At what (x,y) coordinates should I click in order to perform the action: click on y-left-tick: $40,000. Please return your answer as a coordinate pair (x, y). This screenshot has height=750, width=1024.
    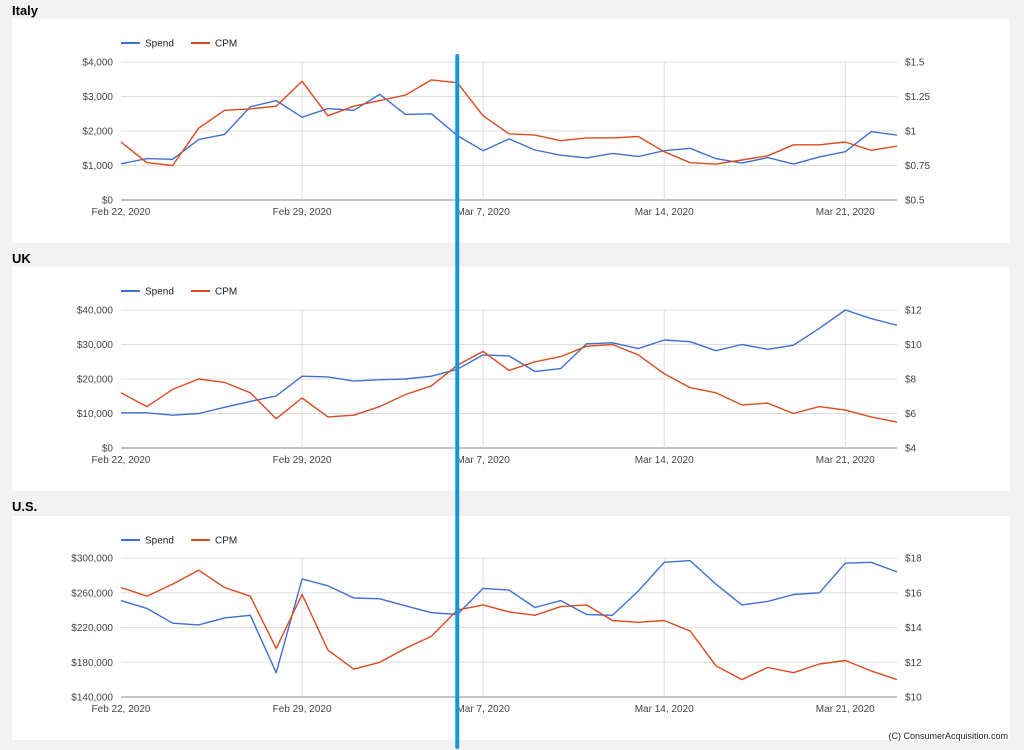
    Looking at the image, I should click on (95, 311).